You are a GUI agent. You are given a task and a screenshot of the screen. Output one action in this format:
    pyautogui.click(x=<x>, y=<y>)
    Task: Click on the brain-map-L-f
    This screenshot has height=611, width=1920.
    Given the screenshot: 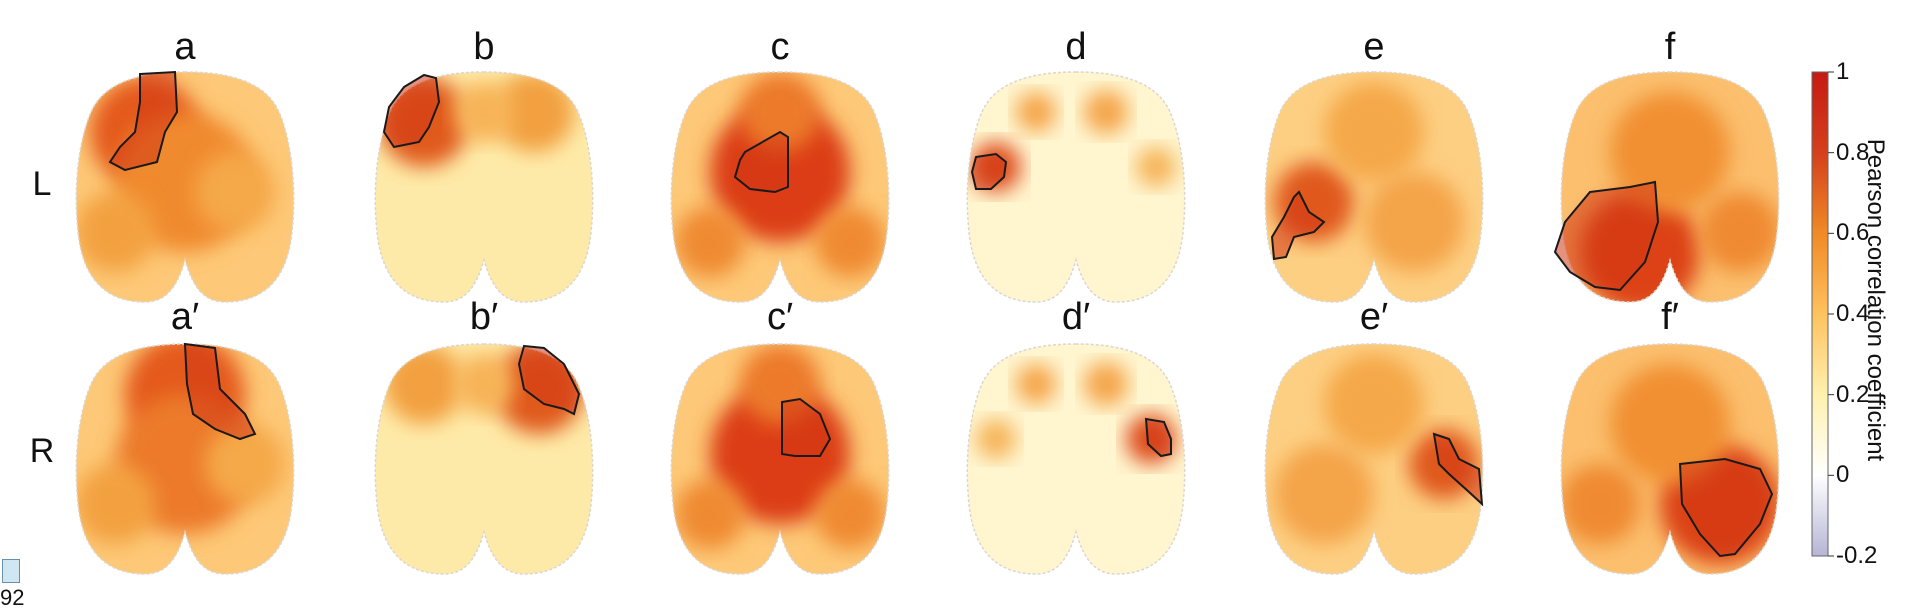 What is the action you would take?
    pyautogui.click(x=1666, y=187)
    